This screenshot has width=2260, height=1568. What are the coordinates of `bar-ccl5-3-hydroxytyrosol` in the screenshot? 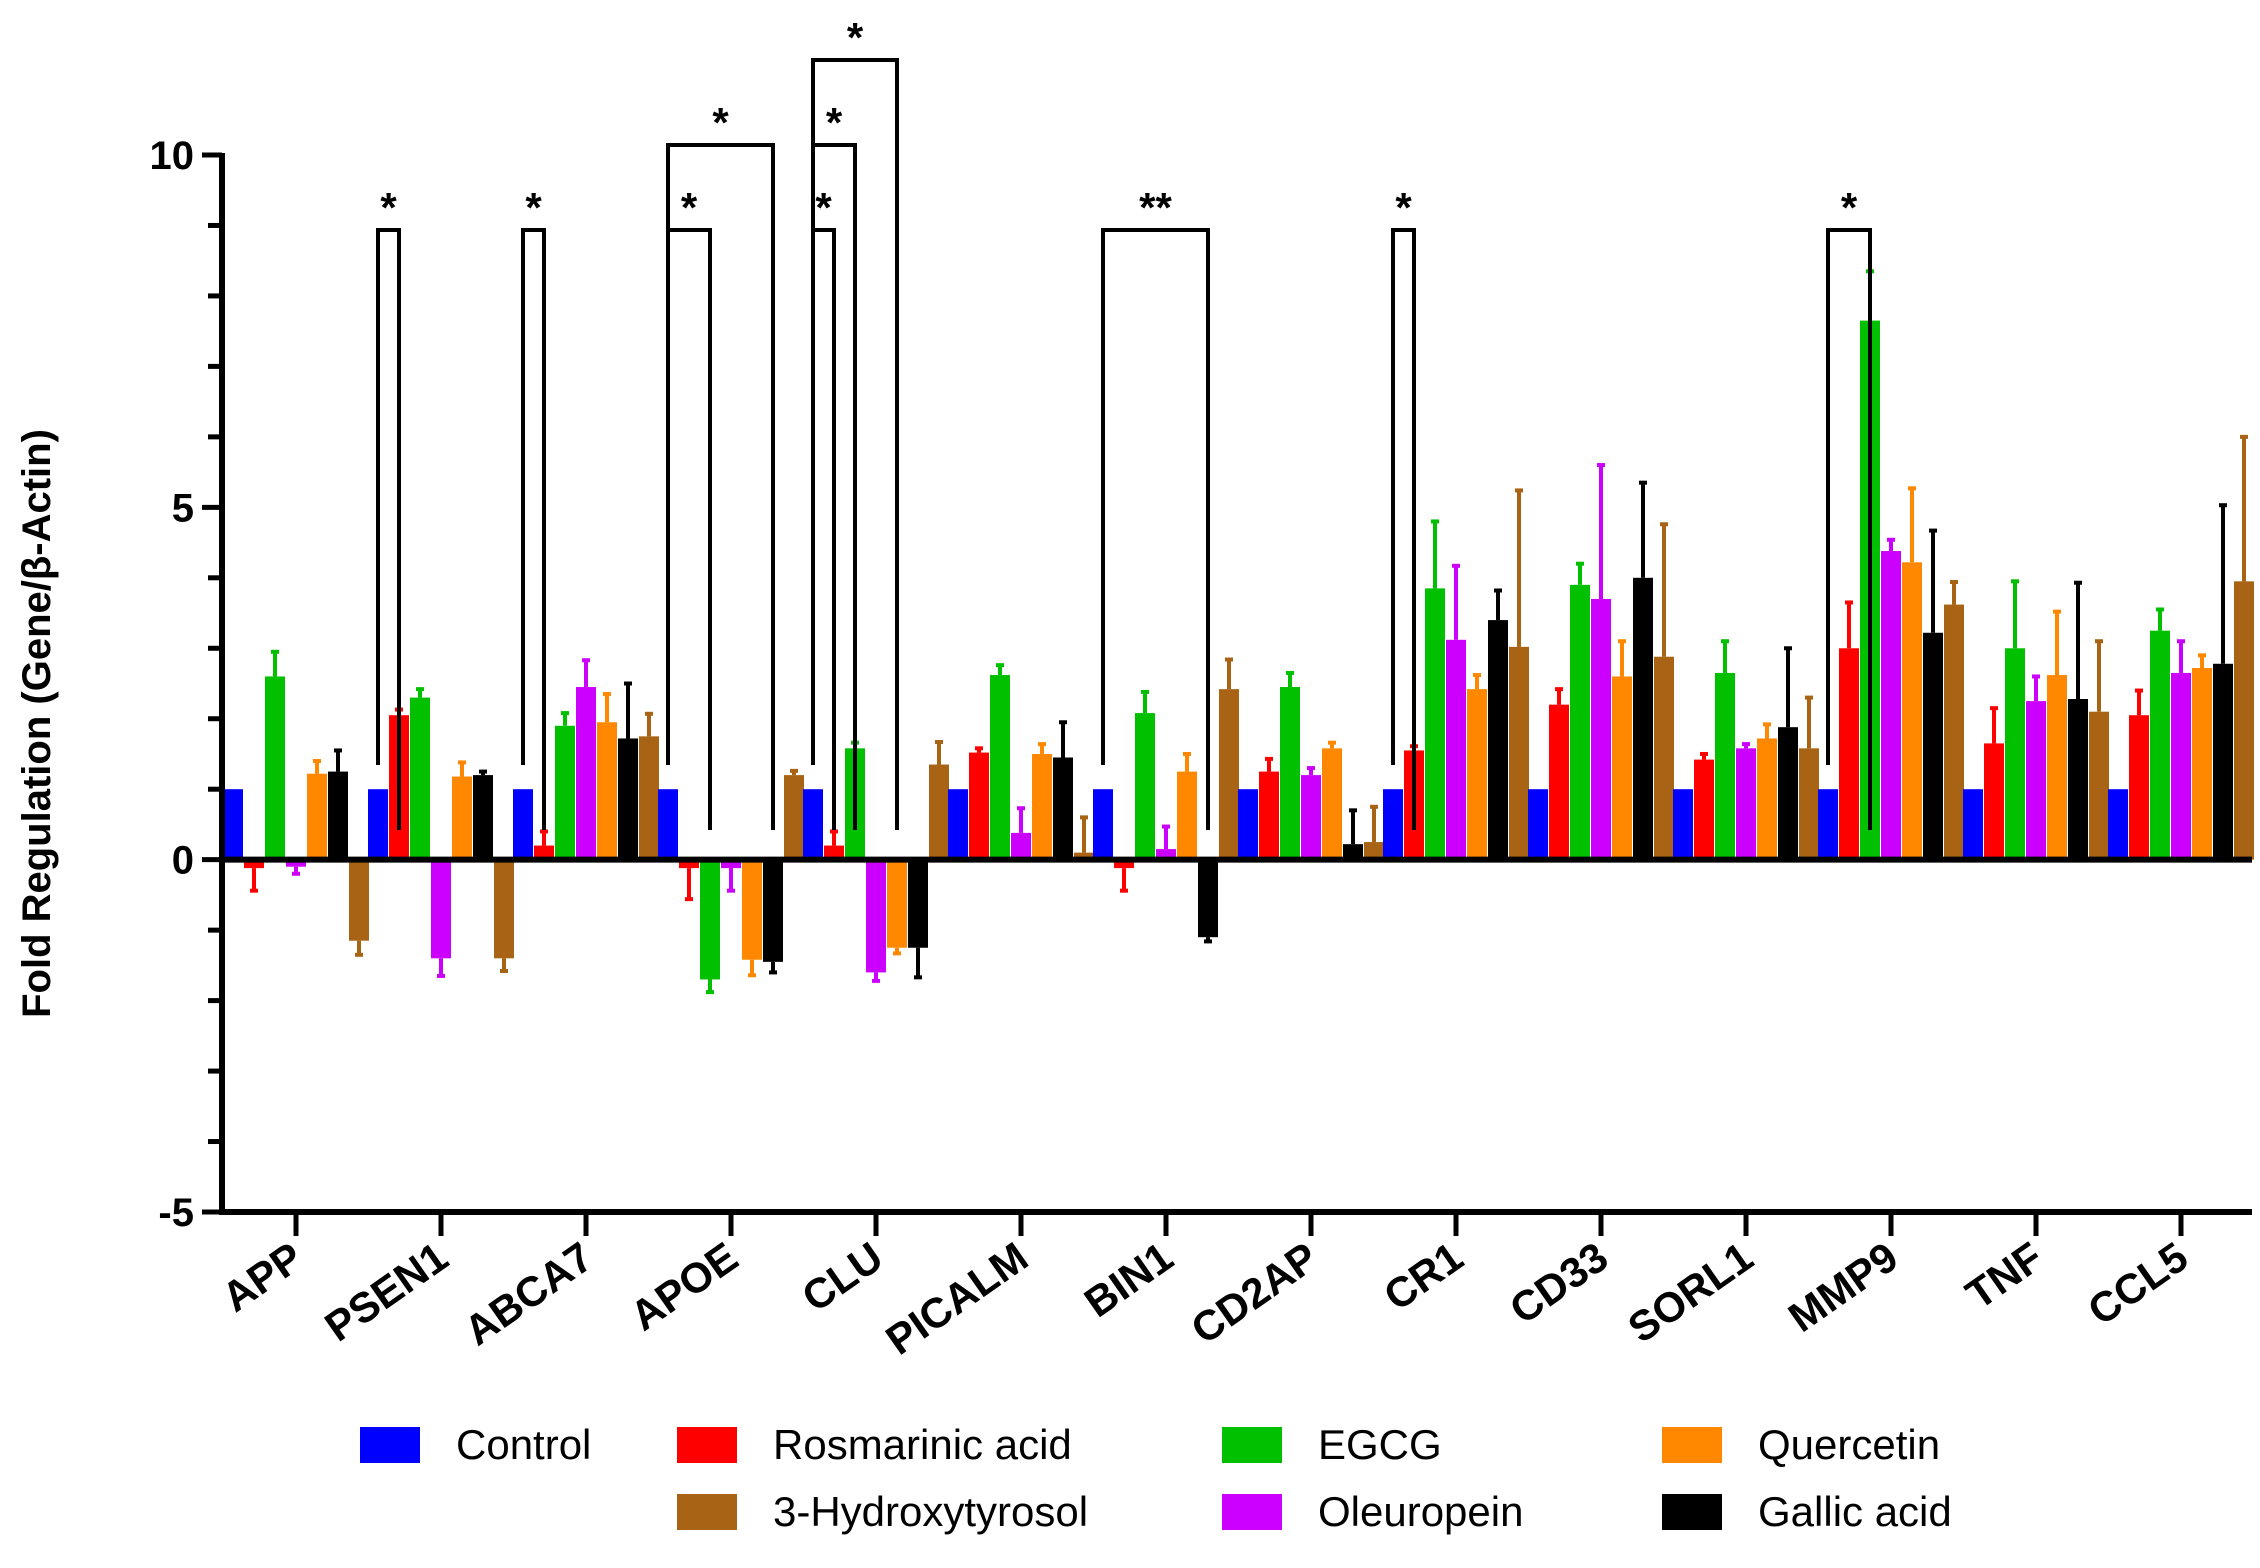 It's located at (2244, 720).